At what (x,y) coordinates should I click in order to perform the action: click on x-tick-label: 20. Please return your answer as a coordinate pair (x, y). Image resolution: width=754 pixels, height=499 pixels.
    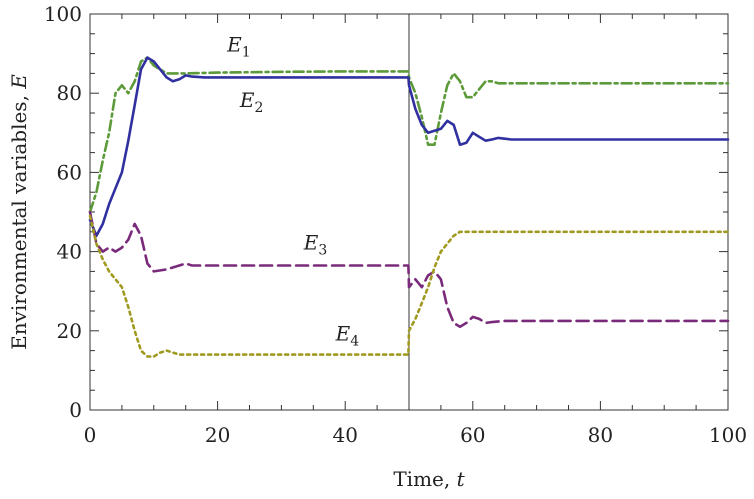
    Looking at the image, I should click on (217, 435).